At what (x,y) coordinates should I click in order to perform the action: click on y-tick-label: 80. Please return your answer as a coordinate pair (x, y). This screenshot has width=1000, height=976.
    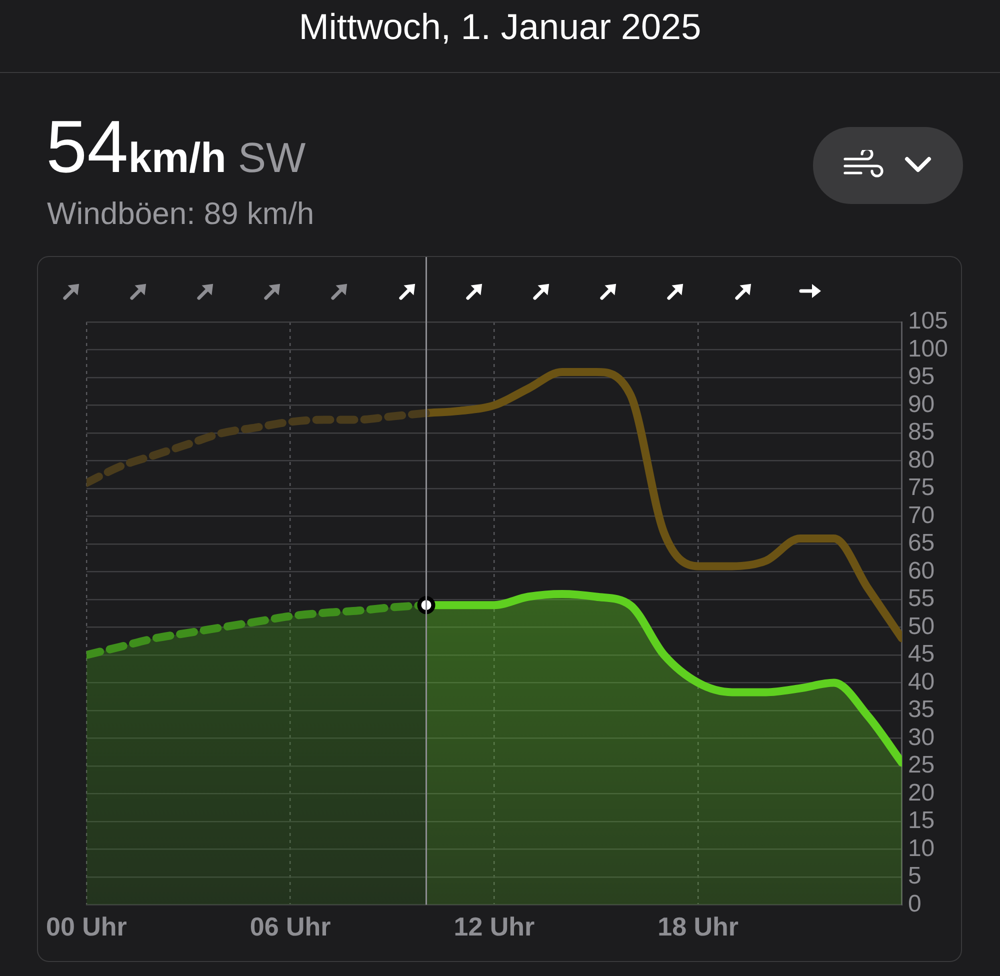
    Looking at the image, I should click on (921, 460).